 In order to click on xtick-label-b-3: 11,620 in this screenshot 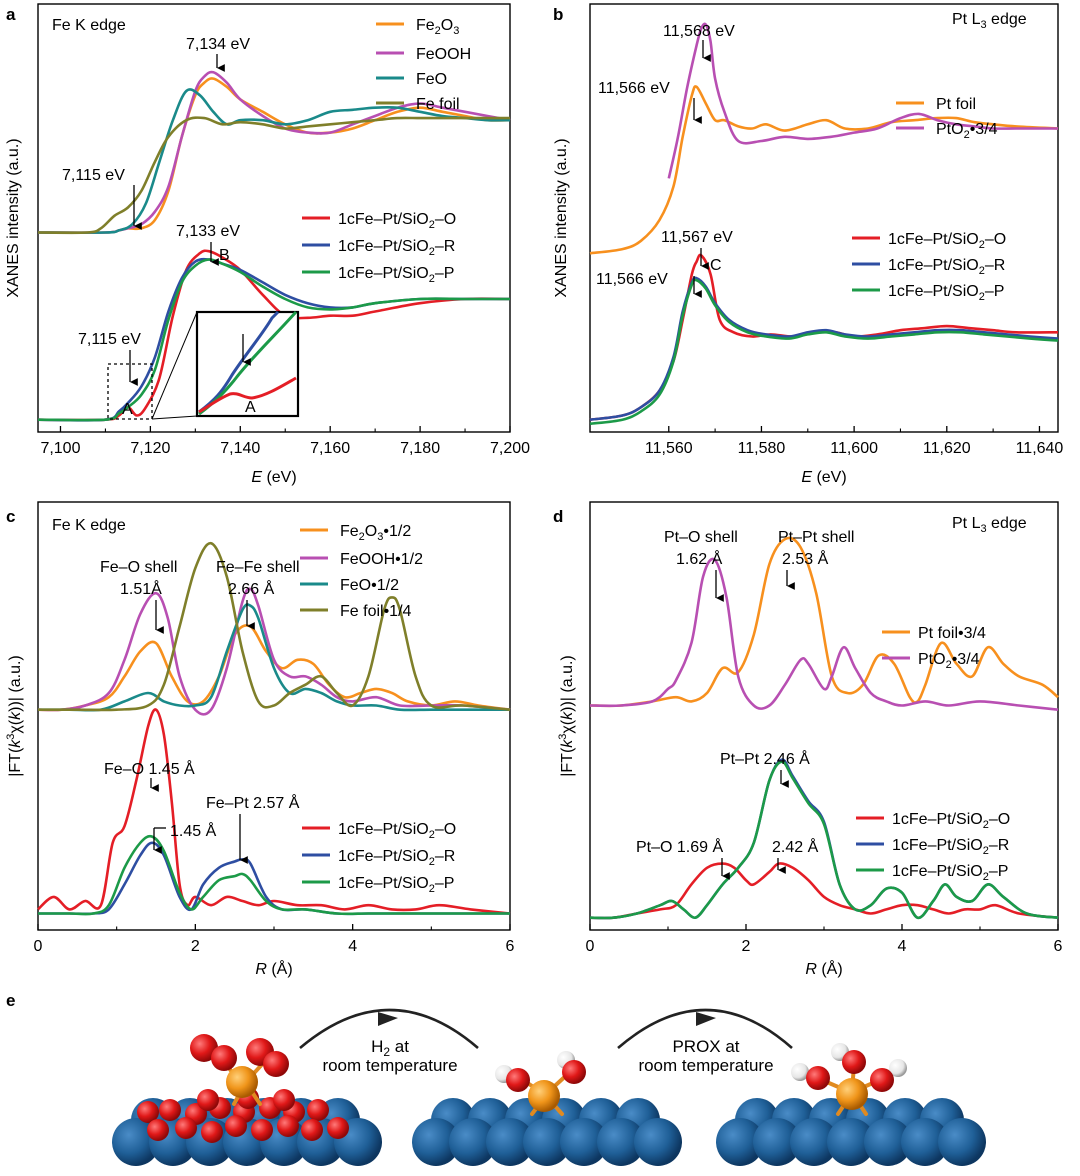, I will do `click(947, 448)`.